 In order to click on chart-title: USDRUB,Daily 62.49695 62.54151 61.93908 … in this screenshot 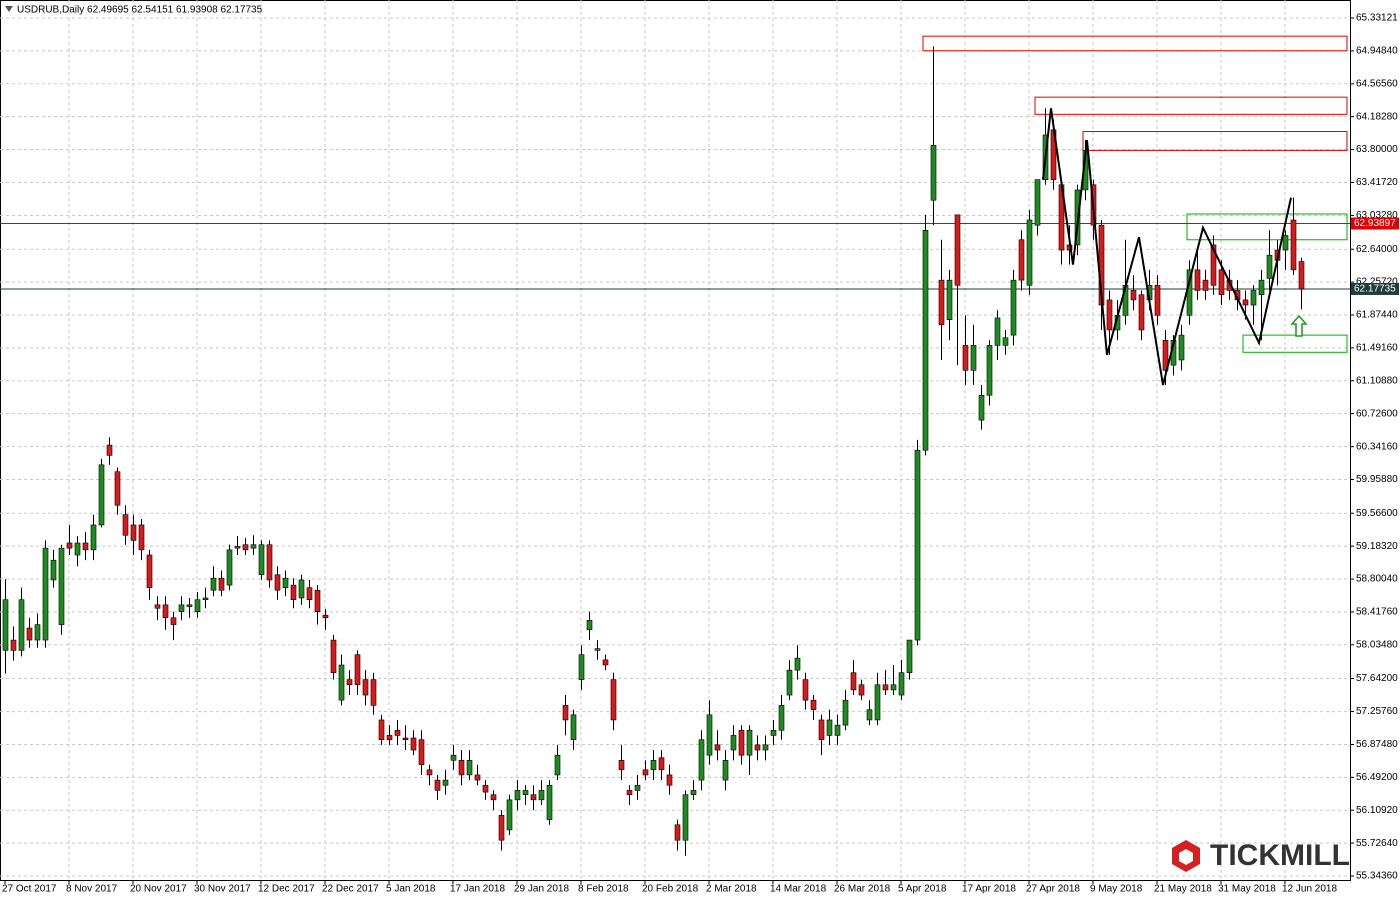, I will do `click(140, 10)`.